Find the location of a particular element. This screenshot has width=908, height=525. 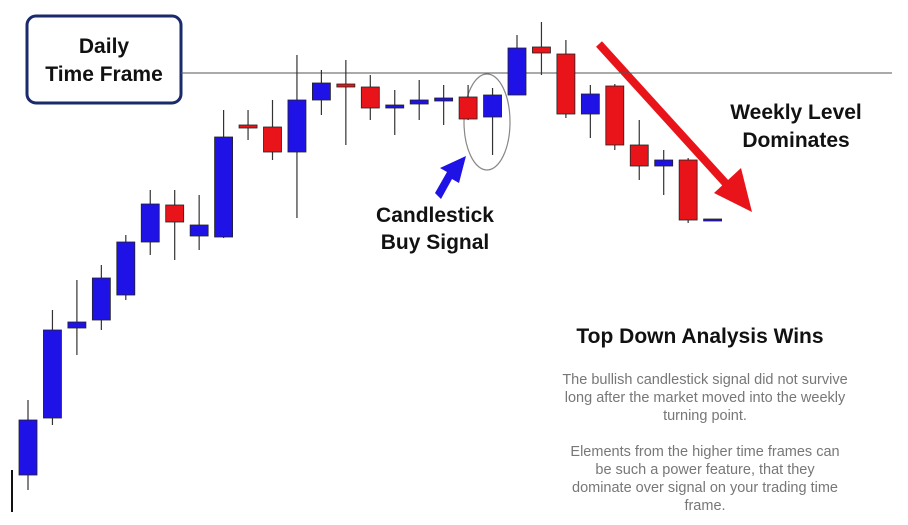

paragraph-line: Elements from the higher time frames can is located at coordinates (704, 452).